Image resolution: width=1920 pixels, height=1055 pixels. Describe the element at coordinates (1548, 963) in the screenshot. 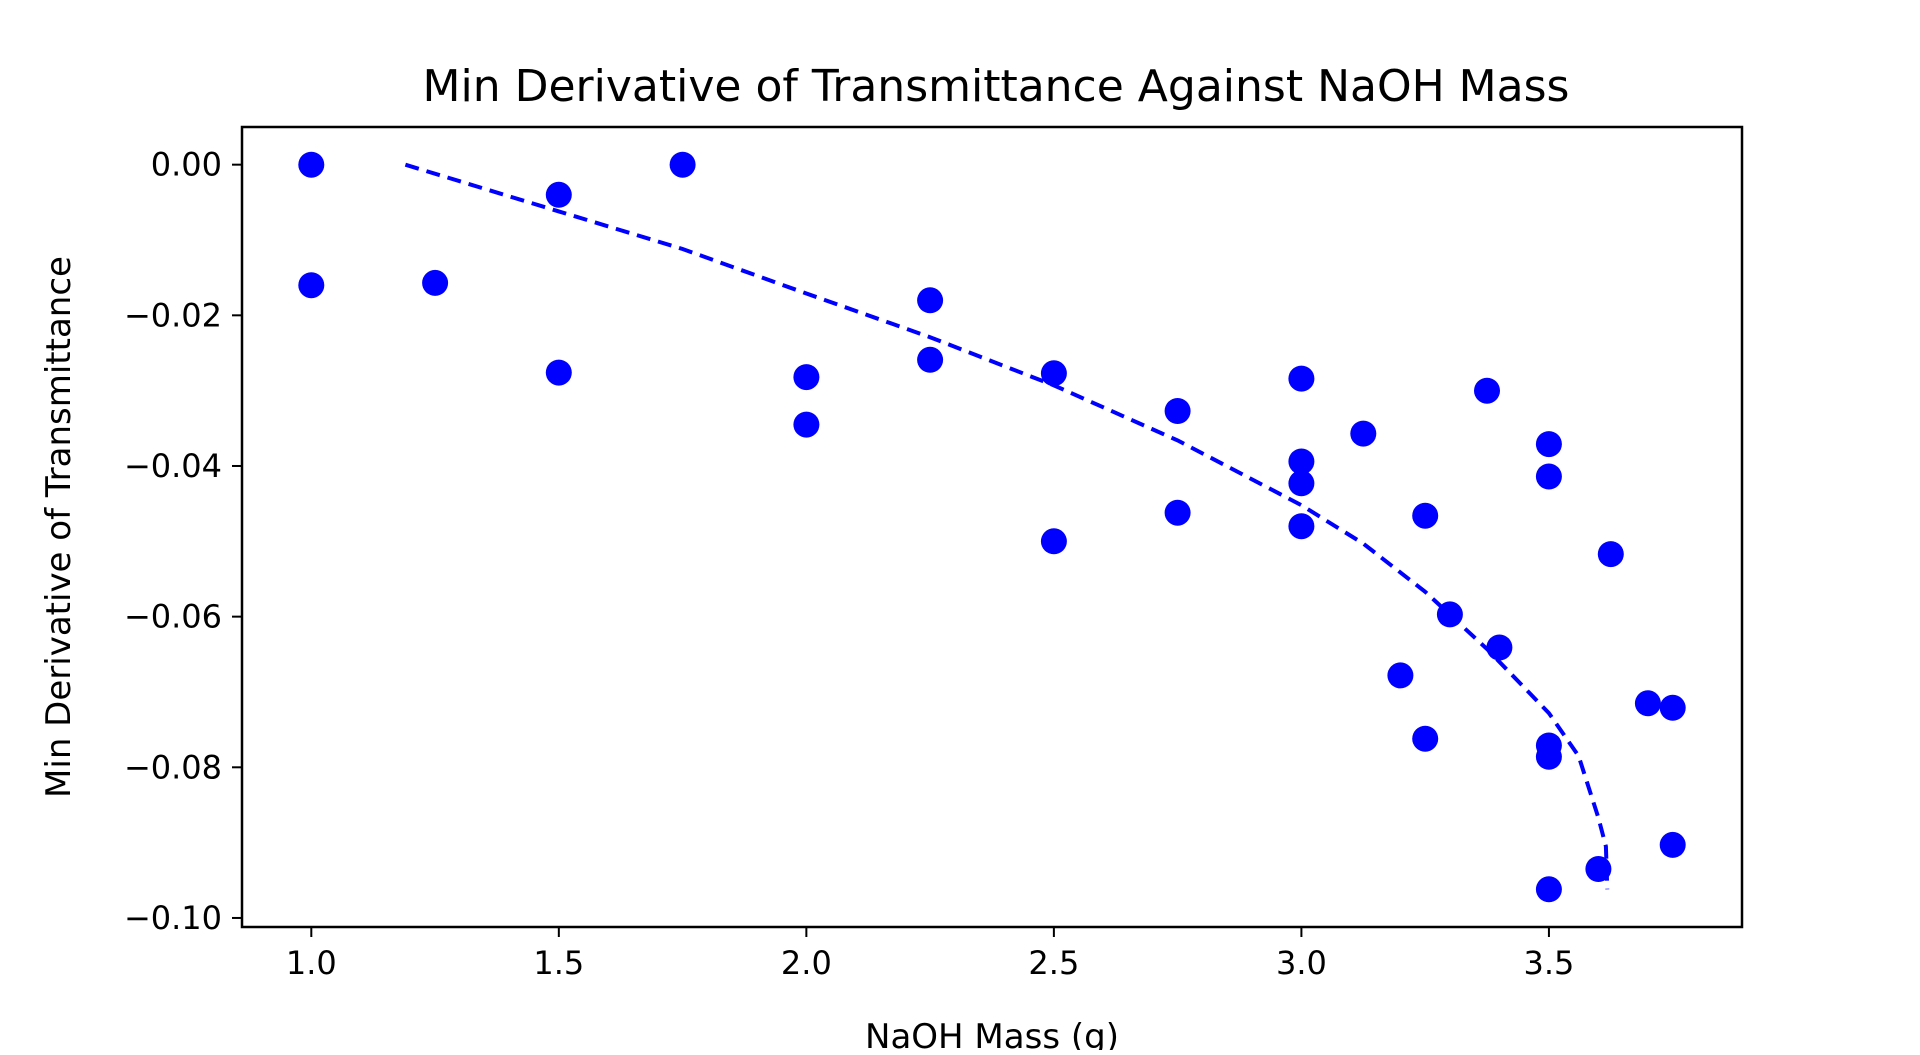

I see `x-tick-label: 3.5` at that location.